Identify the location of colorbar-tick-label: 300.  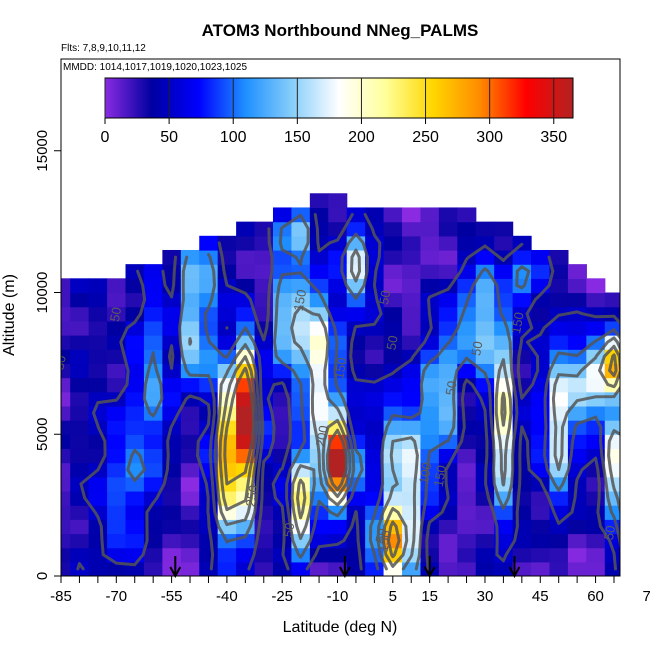
(489, 137).